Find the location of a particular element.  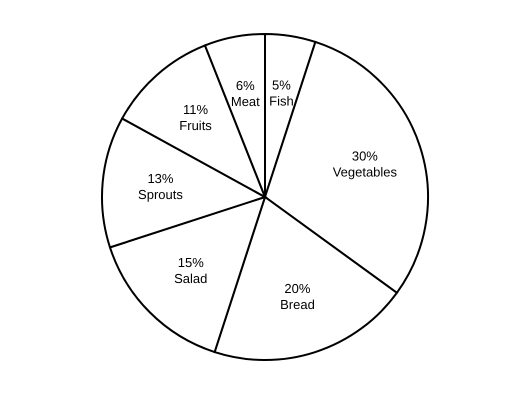

data-label: 20% is located at coordinates (297, 288).